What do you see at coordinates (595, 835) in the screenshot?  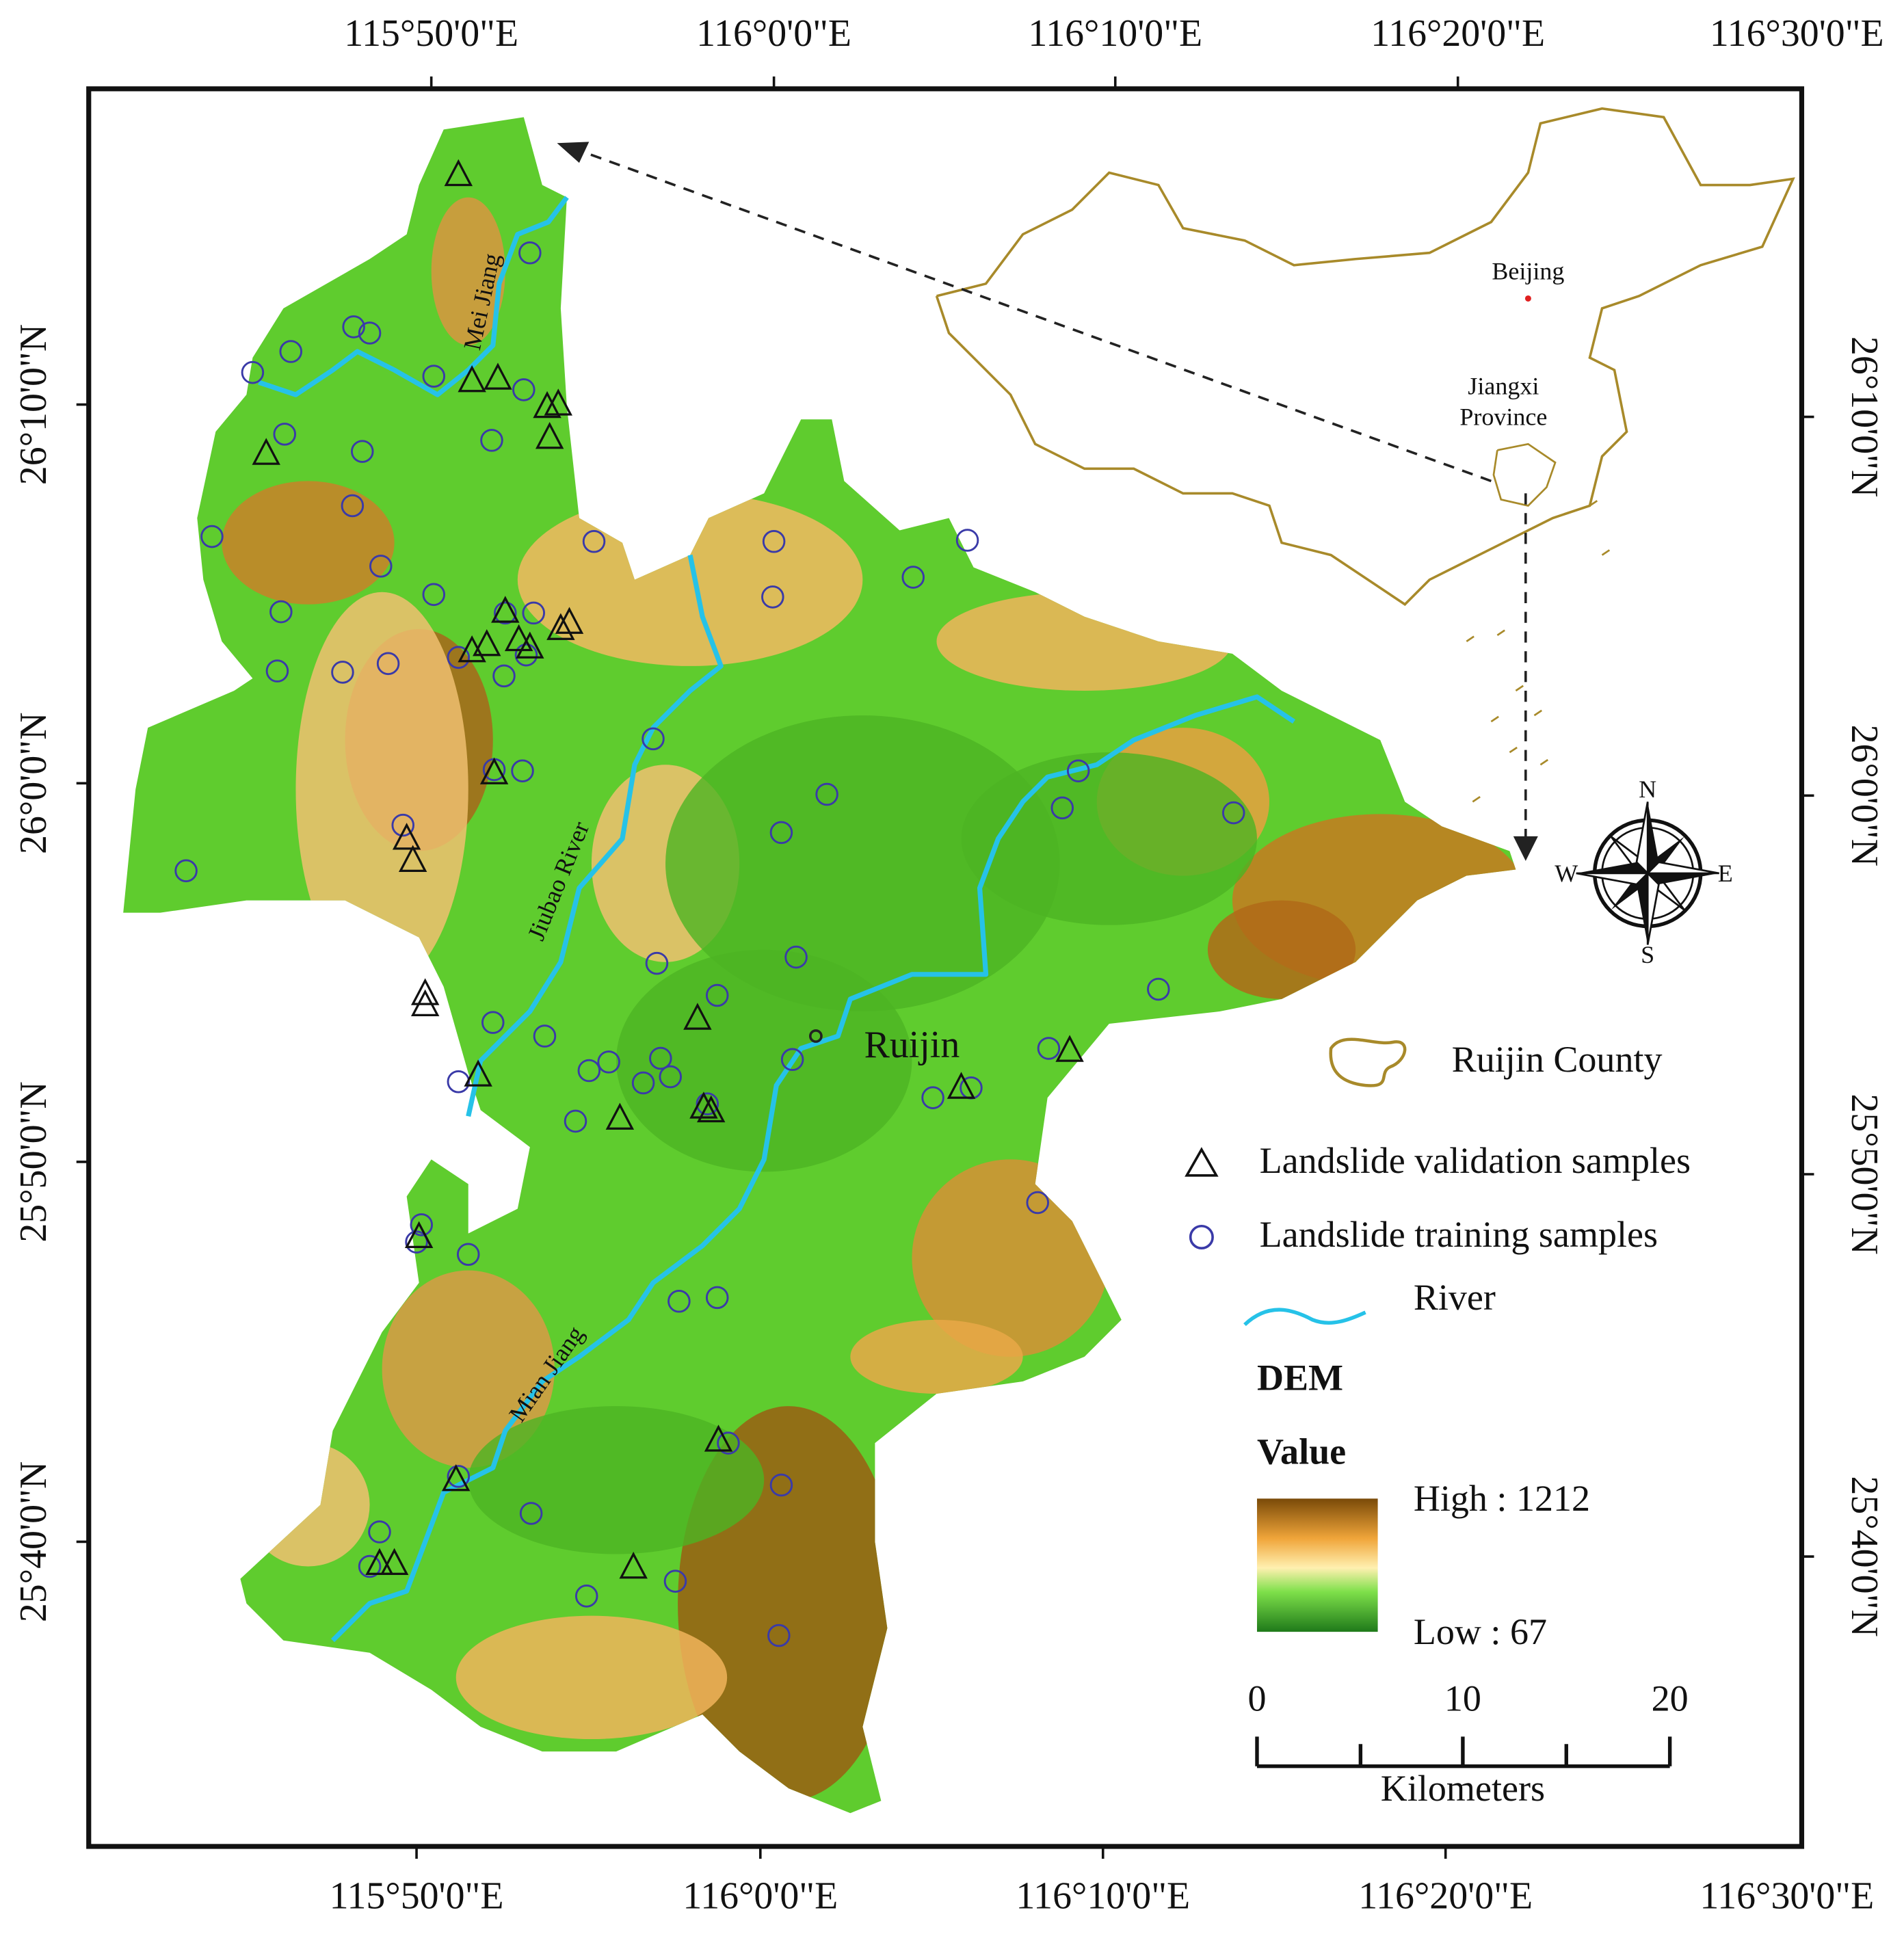 I see `river` at bounding box center [595, 835].